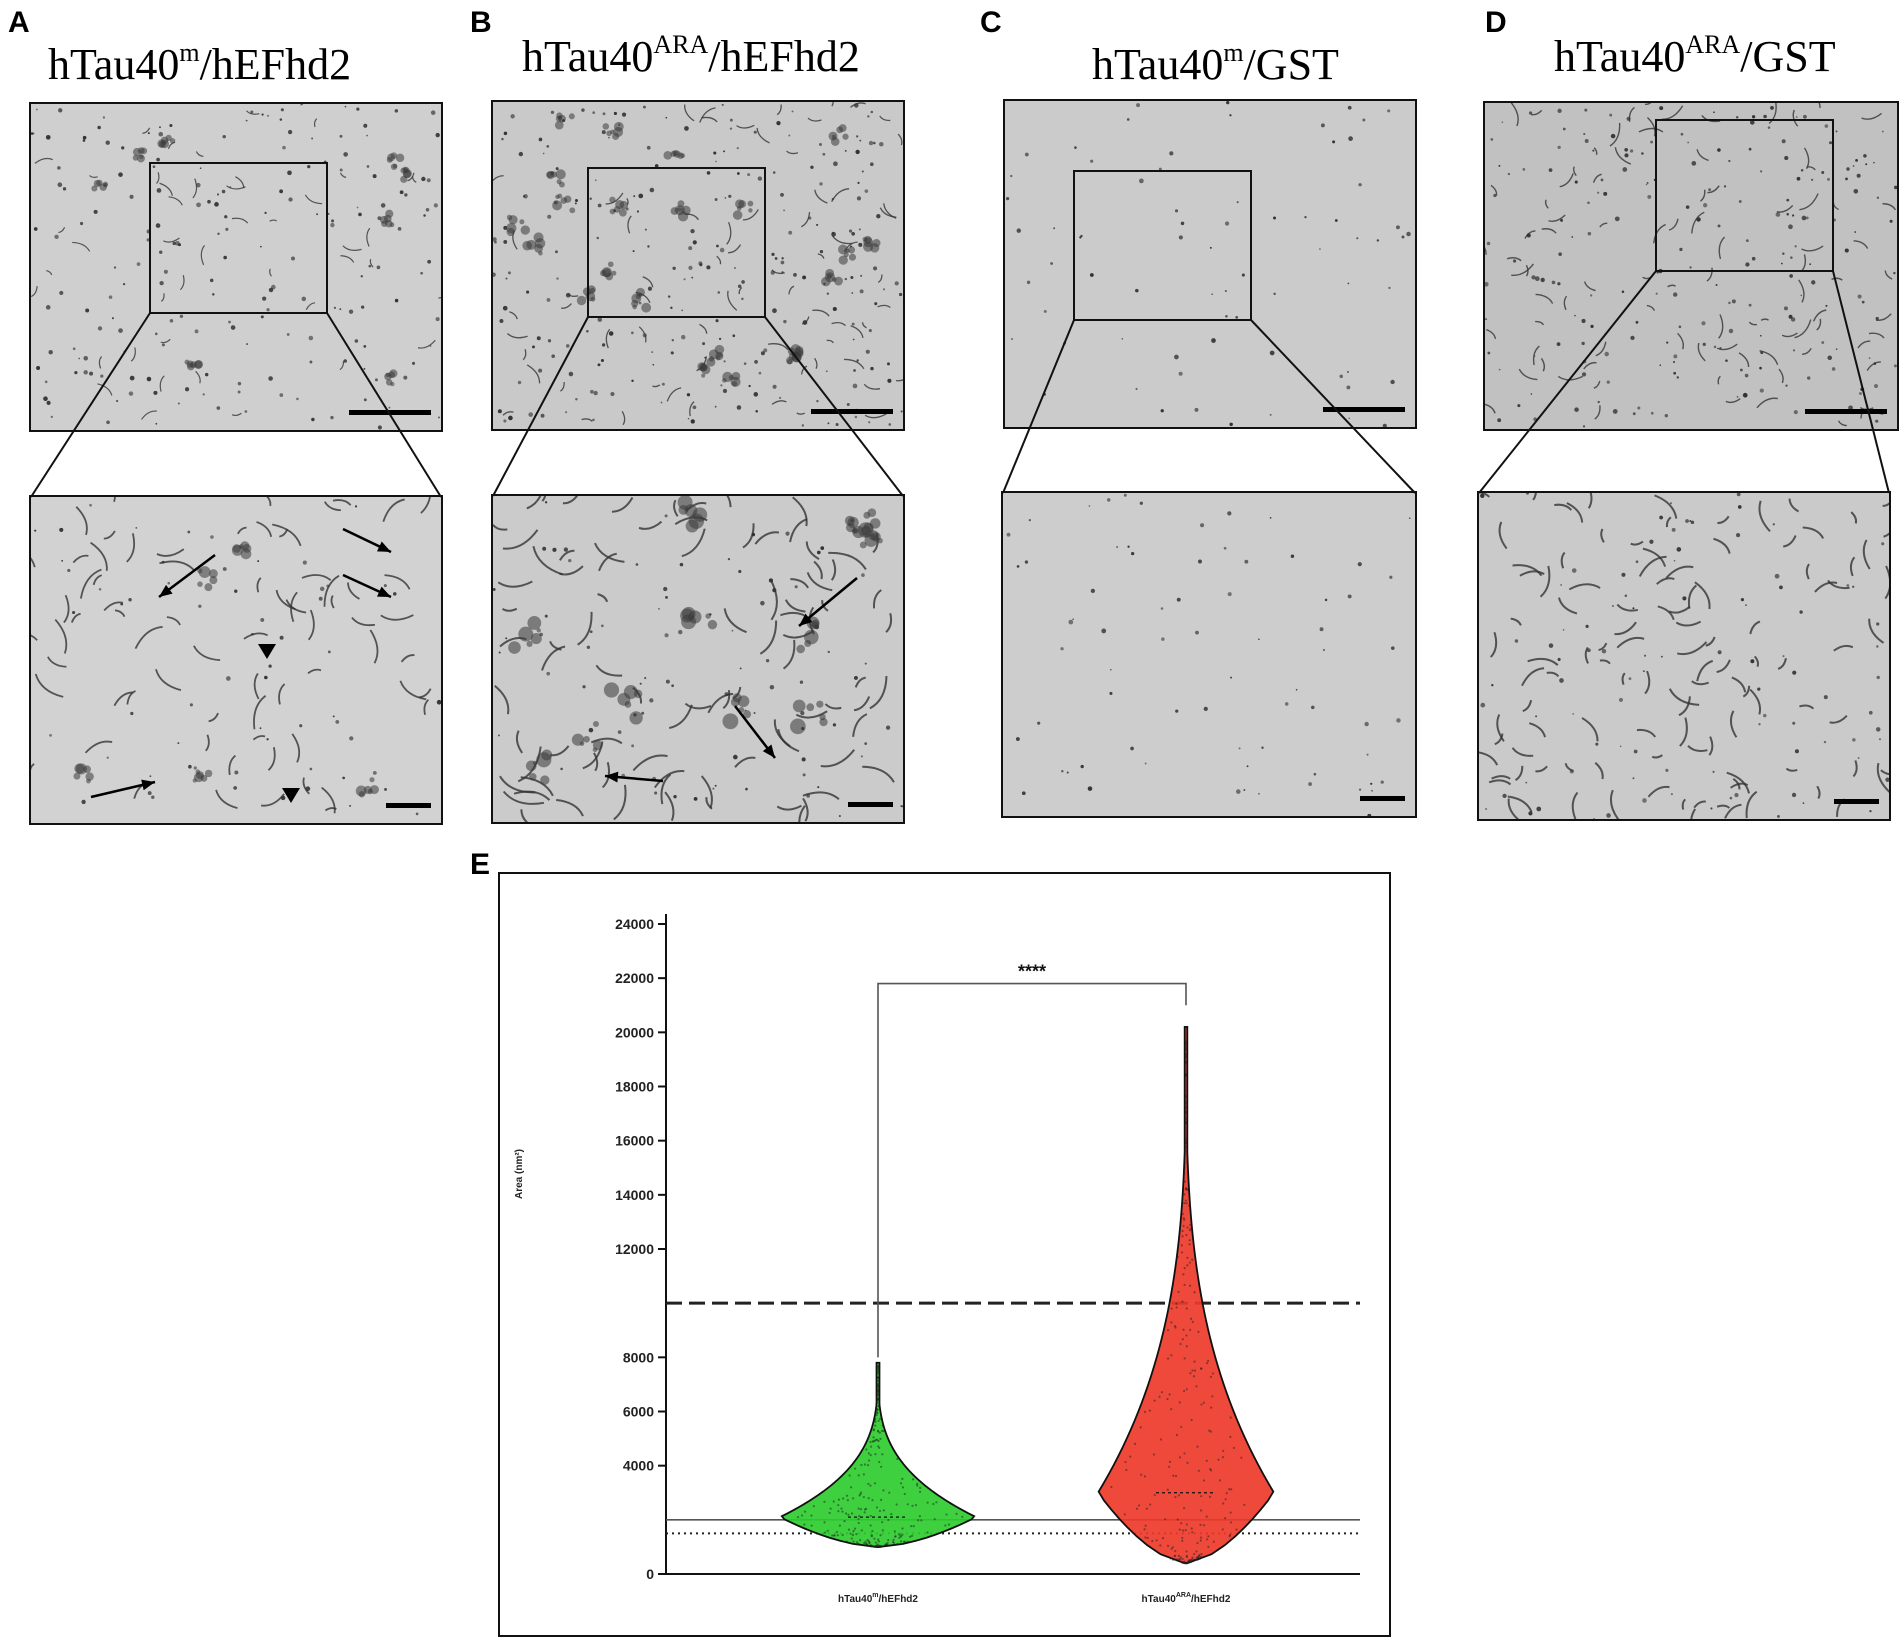 The image size is (1902, 1642). I want to click on y-tick-label: 18000, so click(634, 1087).